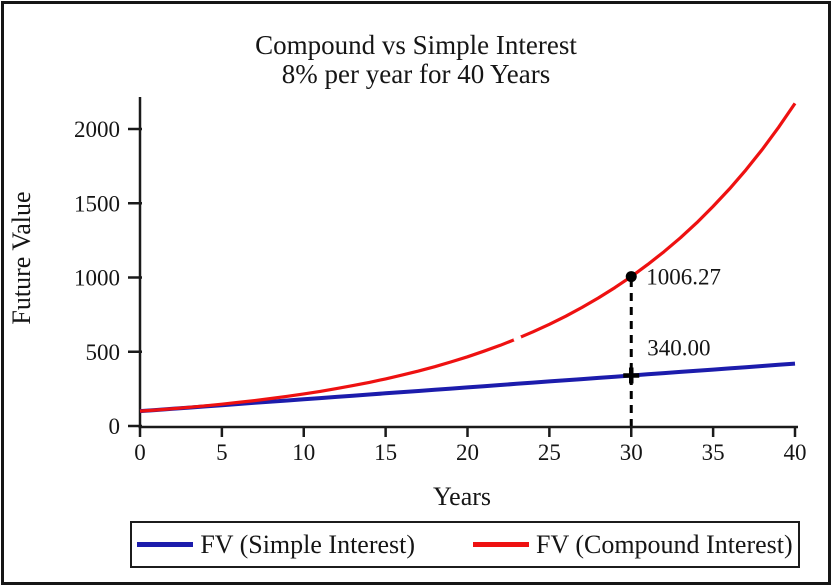  I want to click on legend-label-compound: FV (Compound Interest), so click(664, 544).